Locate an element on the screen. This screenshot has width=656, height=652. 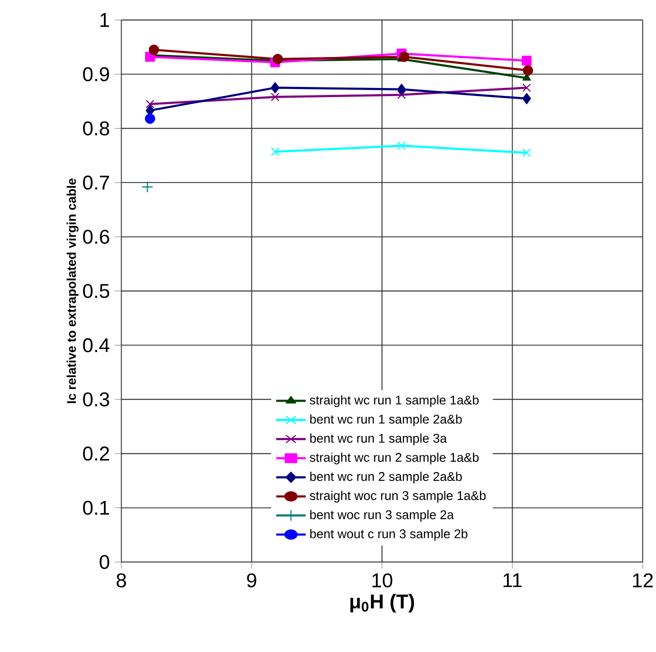
x-tick-label: 10 is located at coordinates (382, 580).